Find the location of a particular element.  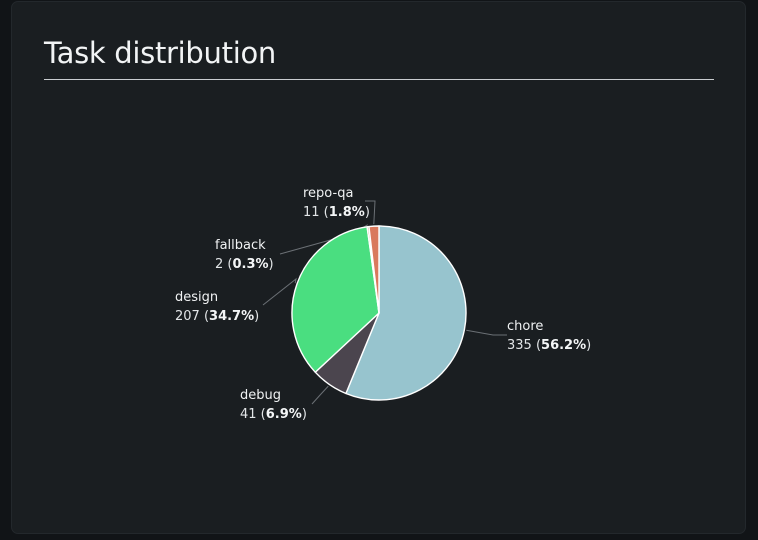

page-title: Task distribution is located at coordinates (160, 53).